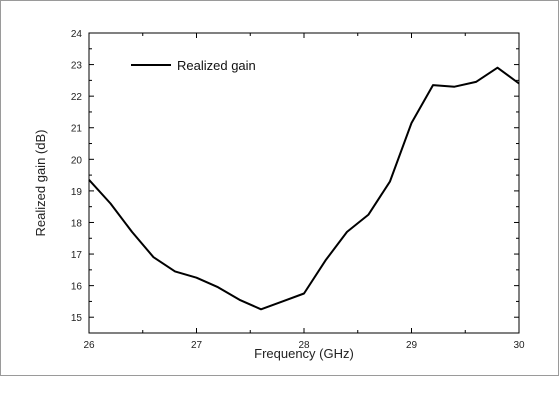 The height and width of the screenshot is (404, 560). What do you see at coordinates (197, 345) in the screenshot?
I see `x-tick-label: 27` at bounding box center [197, 345].